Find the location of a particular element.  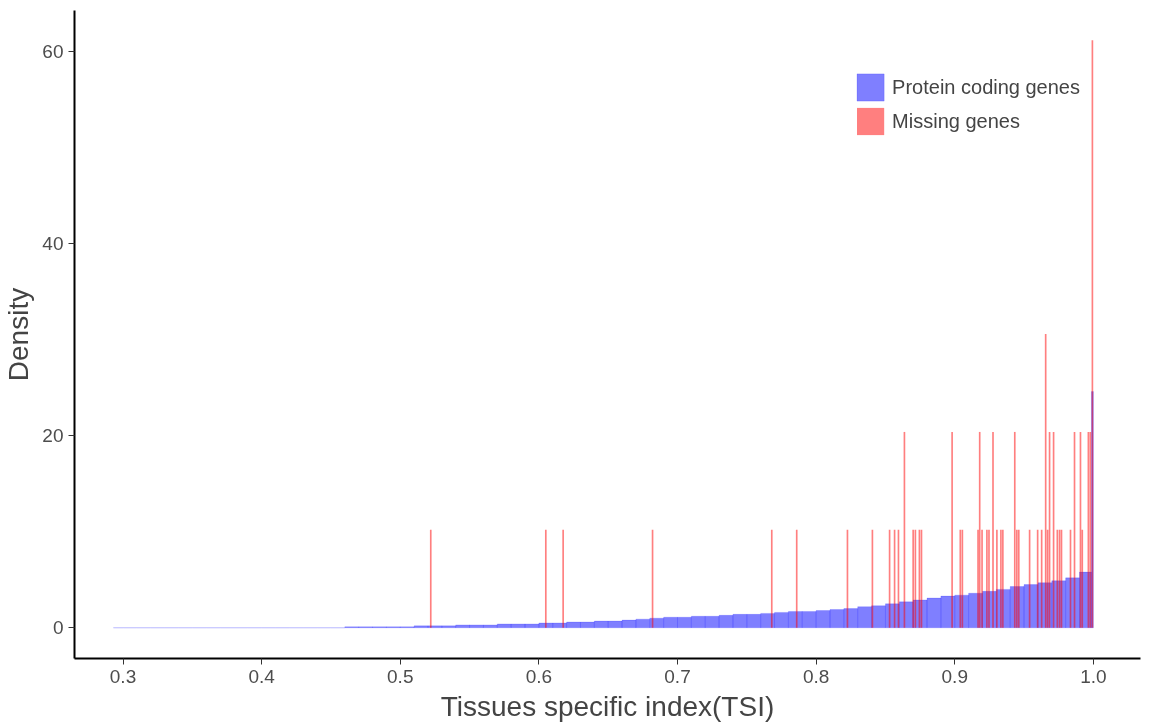

y-tick-label: 40 is located at coordinates (53, 244).